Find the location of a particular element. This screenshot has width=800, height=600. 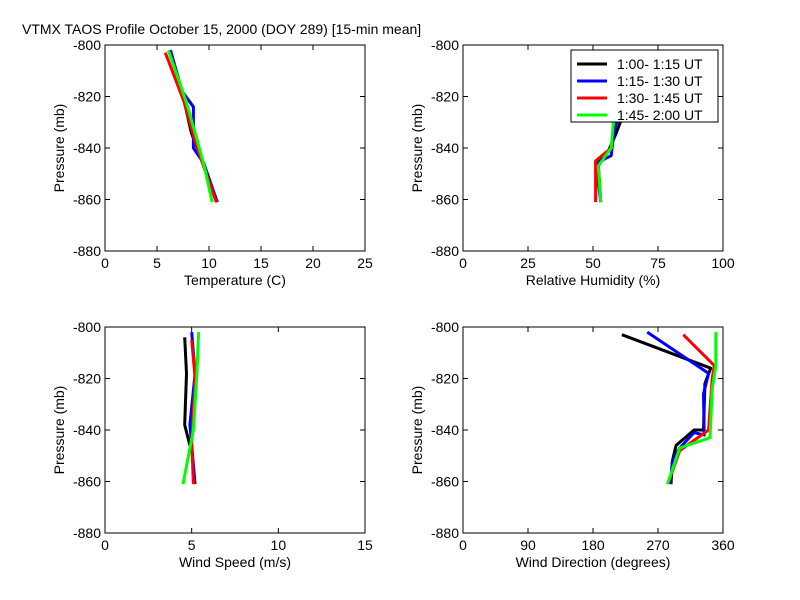

legend-label-4: 1:45- 2:00 UT is located at coordinates (660, 115).